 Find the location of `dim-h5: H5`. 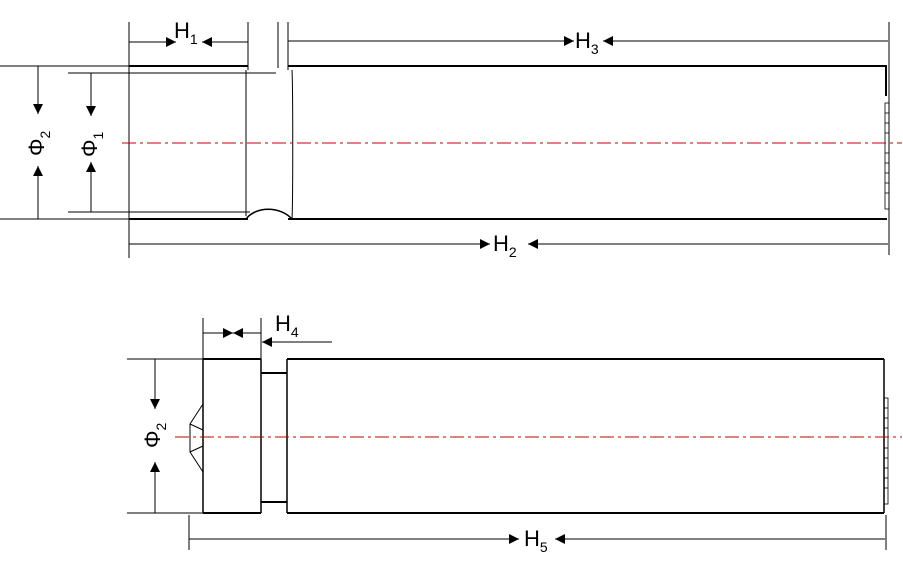

dim-h5: H5 is located at coordinates (537, 540).